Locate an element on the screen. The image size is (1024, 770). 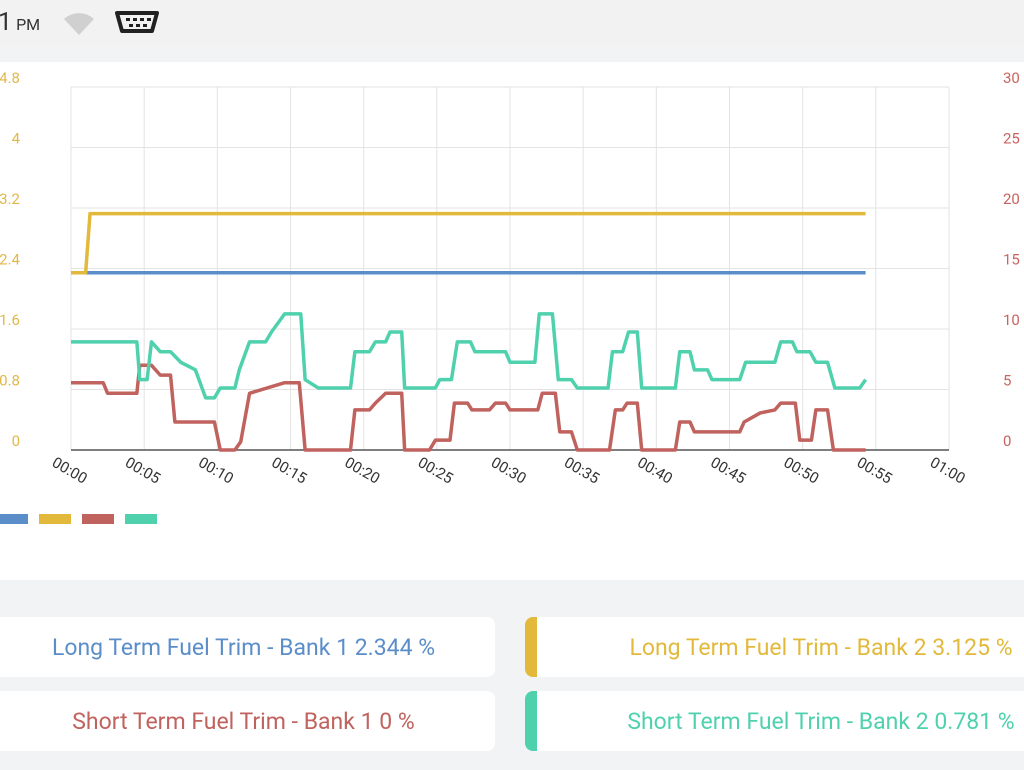
x-tick-label: 00:50 is located at coordinates (801, 470).